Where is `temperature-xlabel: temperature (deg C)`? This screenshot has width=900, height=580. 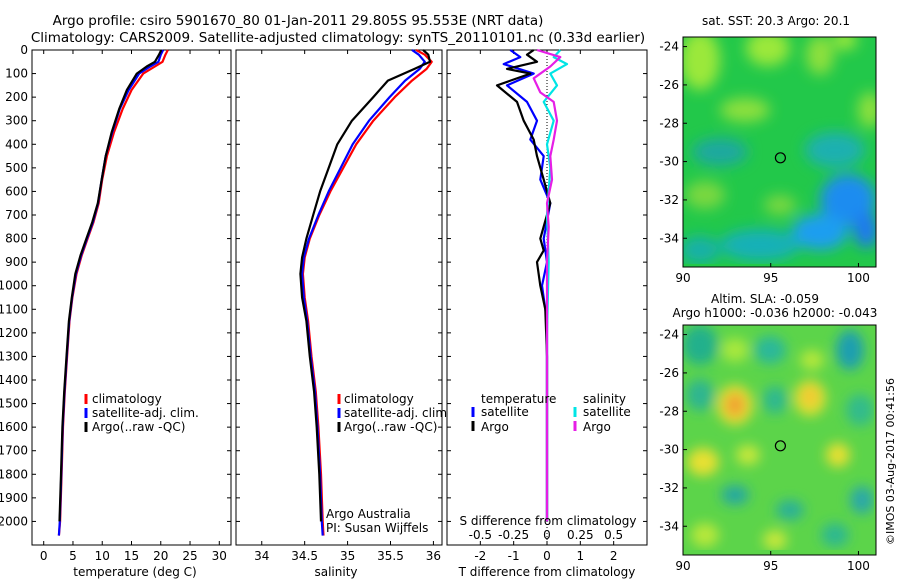 temperature-xlabel: temperature (deg C) is located at coordinates (134, 572).